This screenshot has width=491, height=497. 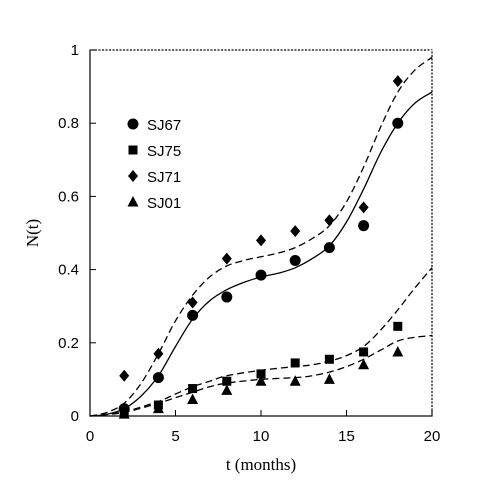 I want to click on legend-label-sj71: SJ71, so click(x=164, y=177).